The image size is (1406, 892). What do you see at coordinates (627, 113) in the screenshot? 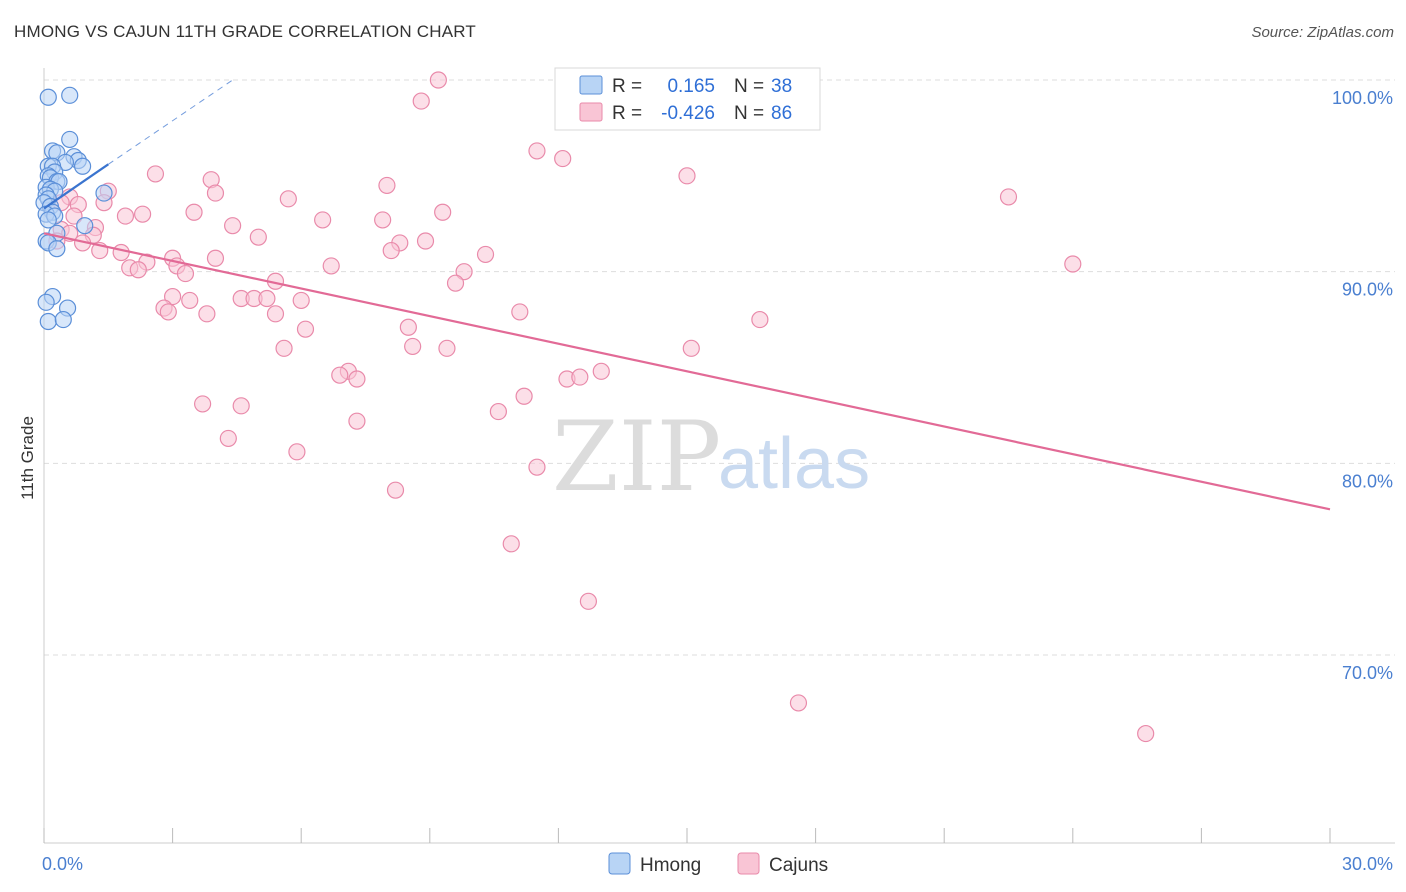
I see `legend-r-label-cajun: R =` at bounding box center [627, 113].